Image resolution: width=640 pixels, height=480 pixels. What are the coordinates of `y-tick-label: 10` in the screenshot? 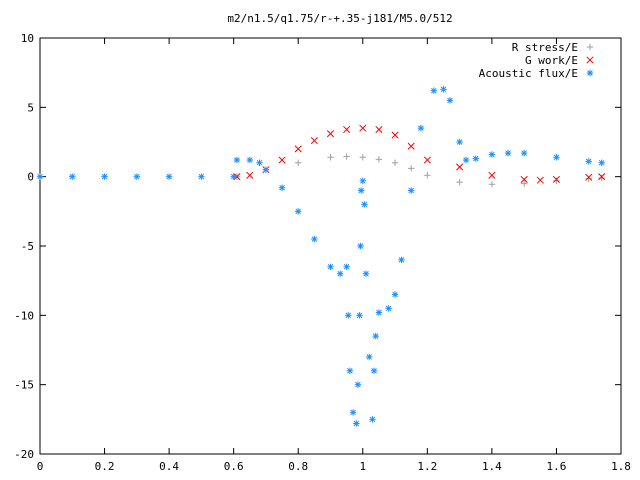 It's located at (27, 38).